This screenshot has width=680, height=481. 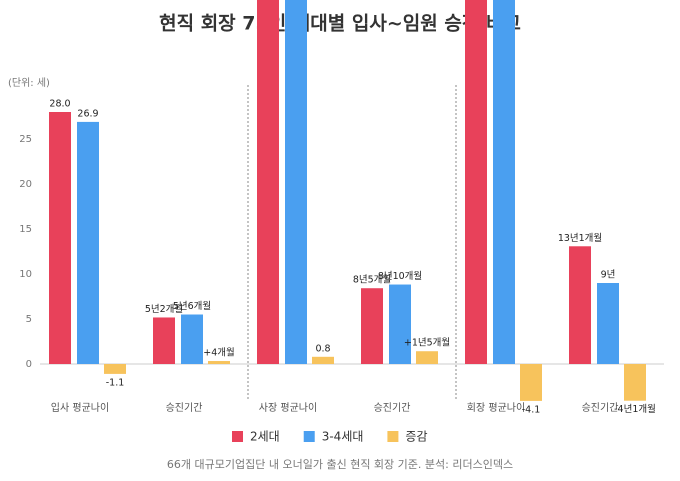 What do you see at coordinates (531, 409) in the screenshot?
I see `data-label: -4.1` at bounding box center [531, 409].